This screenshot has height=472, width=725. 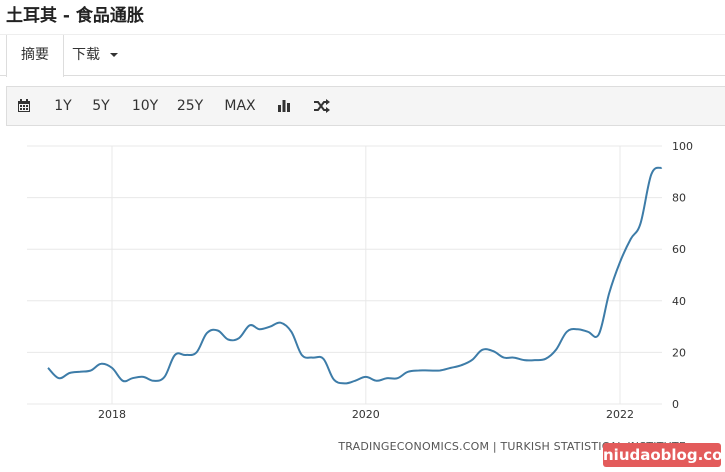 I want to click on tab-download: 下载, so click(x=95, y=55).